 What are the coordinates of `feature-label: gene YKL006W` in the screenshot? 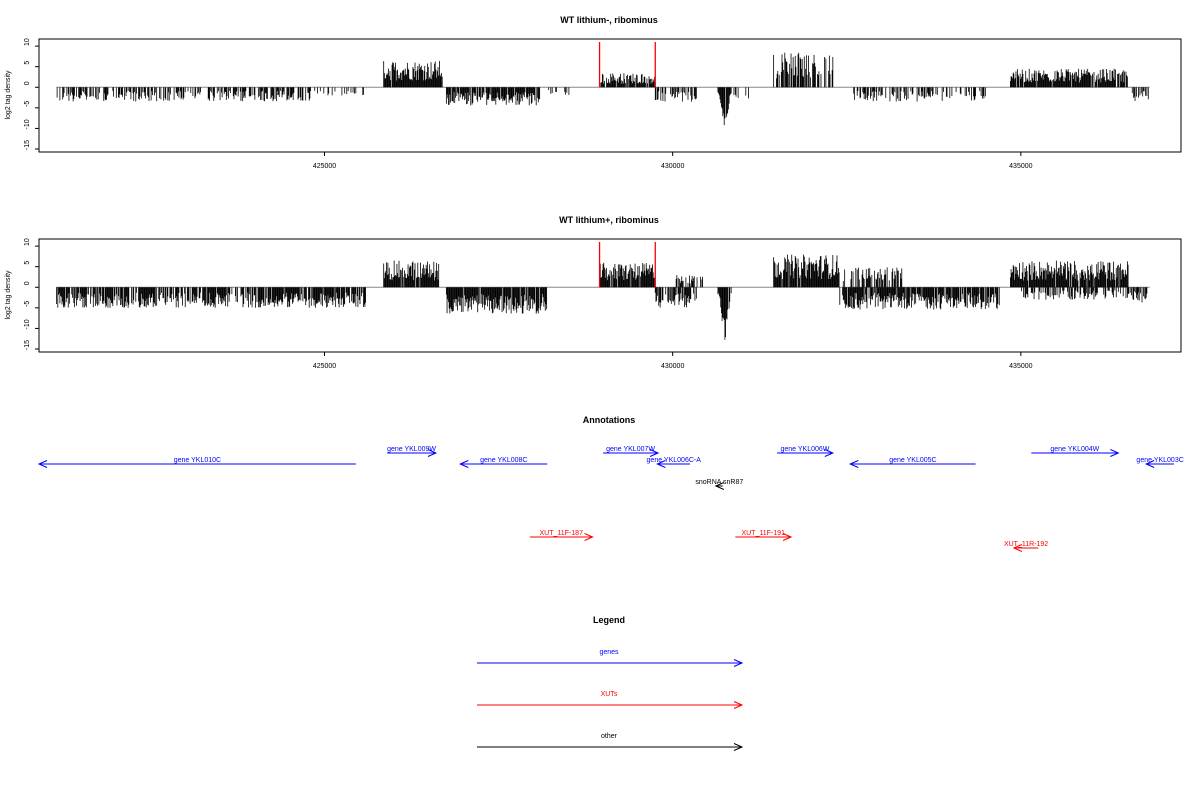 It's located at (805, 449).